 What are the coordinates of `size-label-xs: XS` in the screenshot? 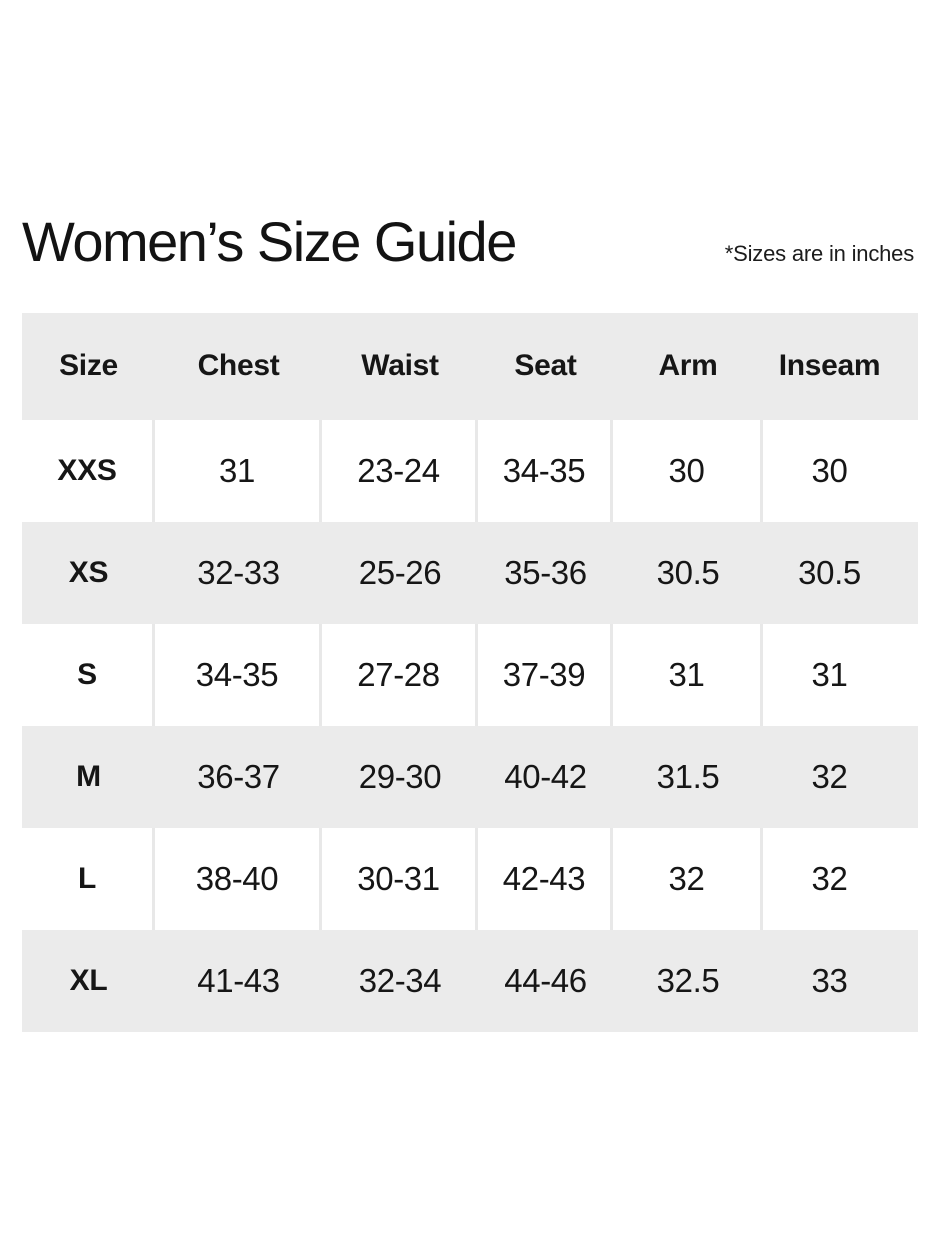 It's located at (88, 572).